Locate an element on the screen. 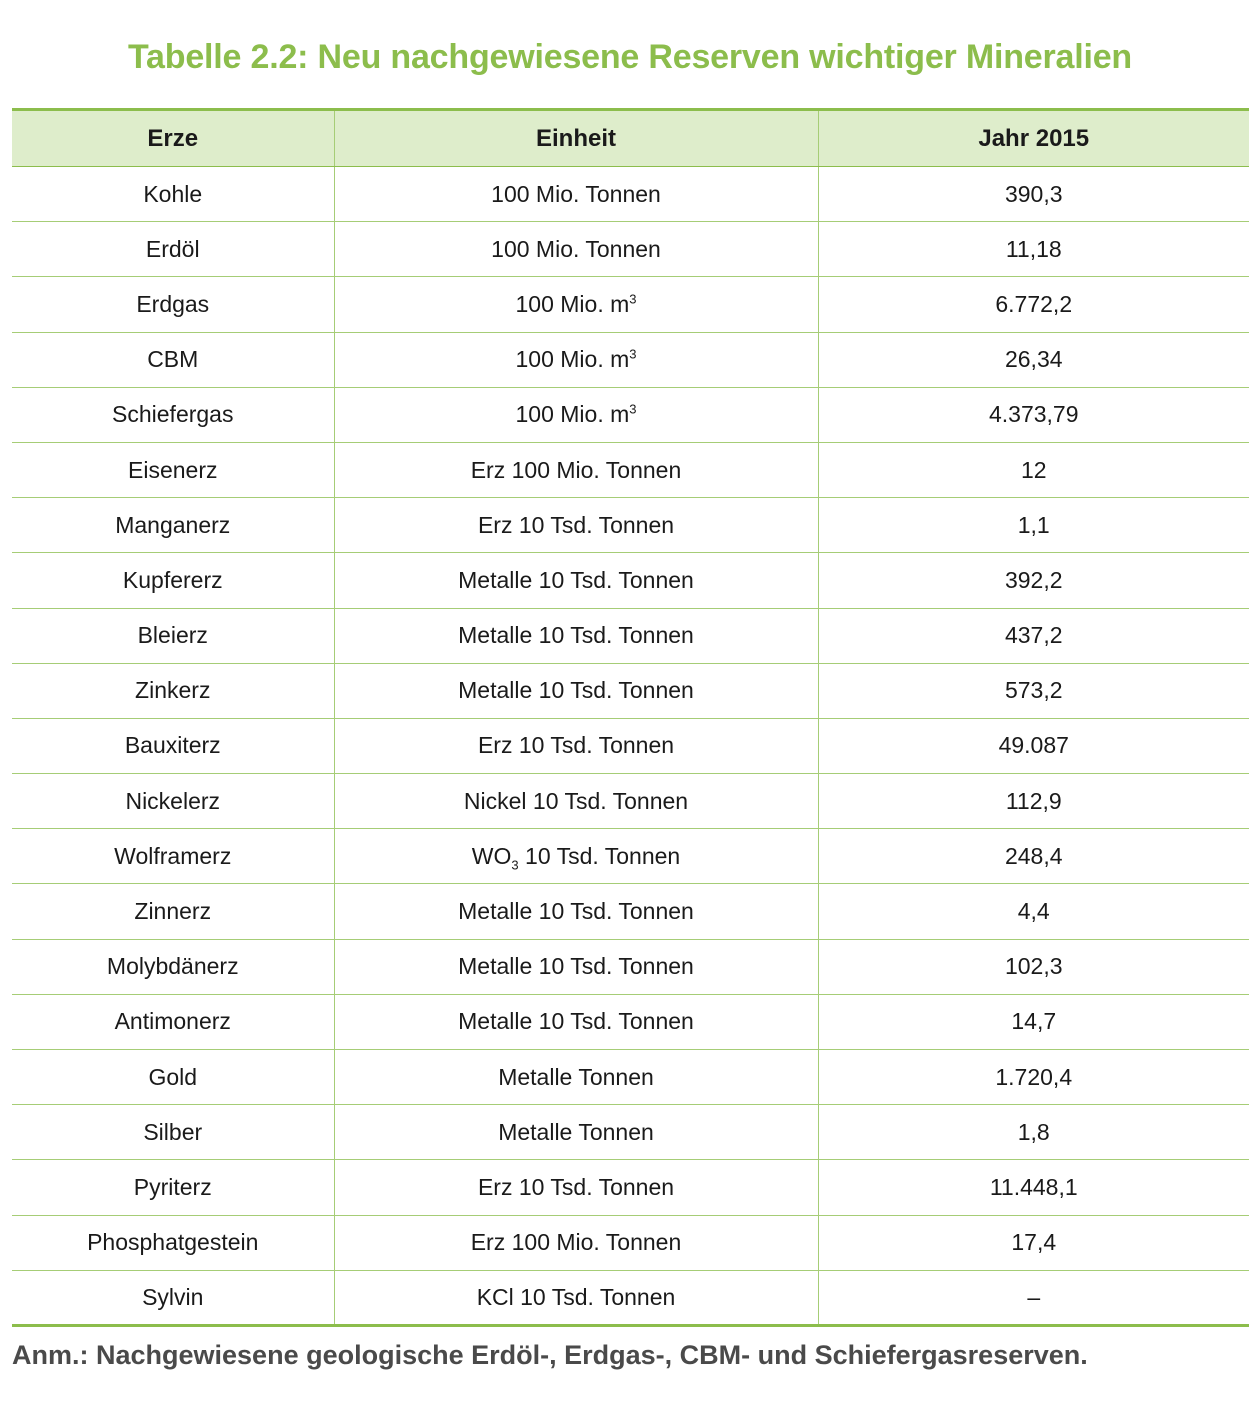  table-row: Manganerz Erz 10 Tsd. Tonnen 1,1 is located at coordinates (630, 525).